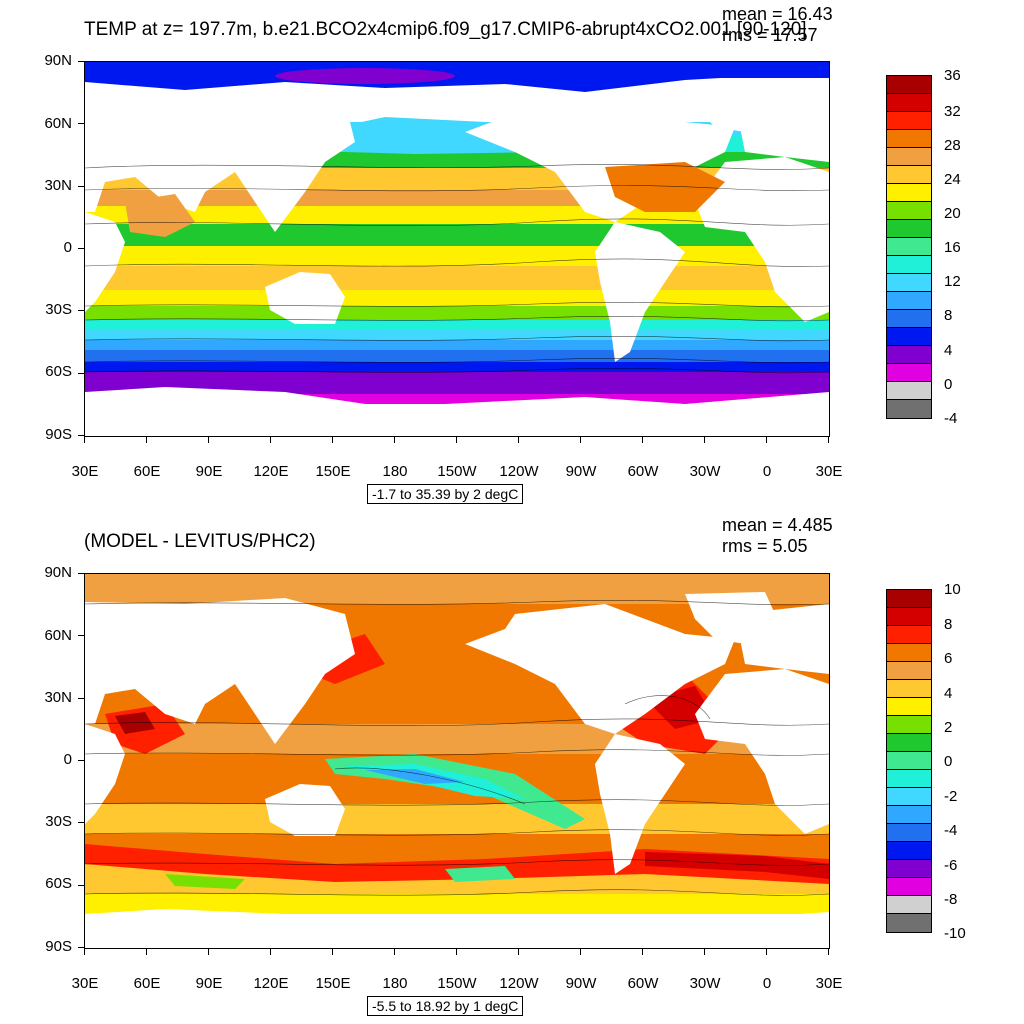 Image resolution: width=1024 pixels, height=1024 pixels. Describe the element at coordinates (271, 471) in the screenshot. I see `lon-label: 120E` at that location.